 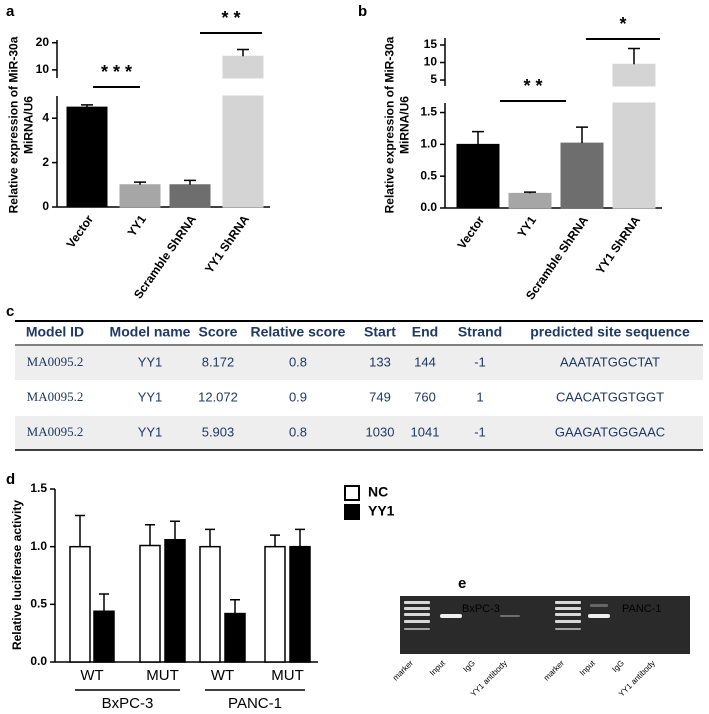 I want to click on table-header: predicted site sequence, so click(x=610, y=332).